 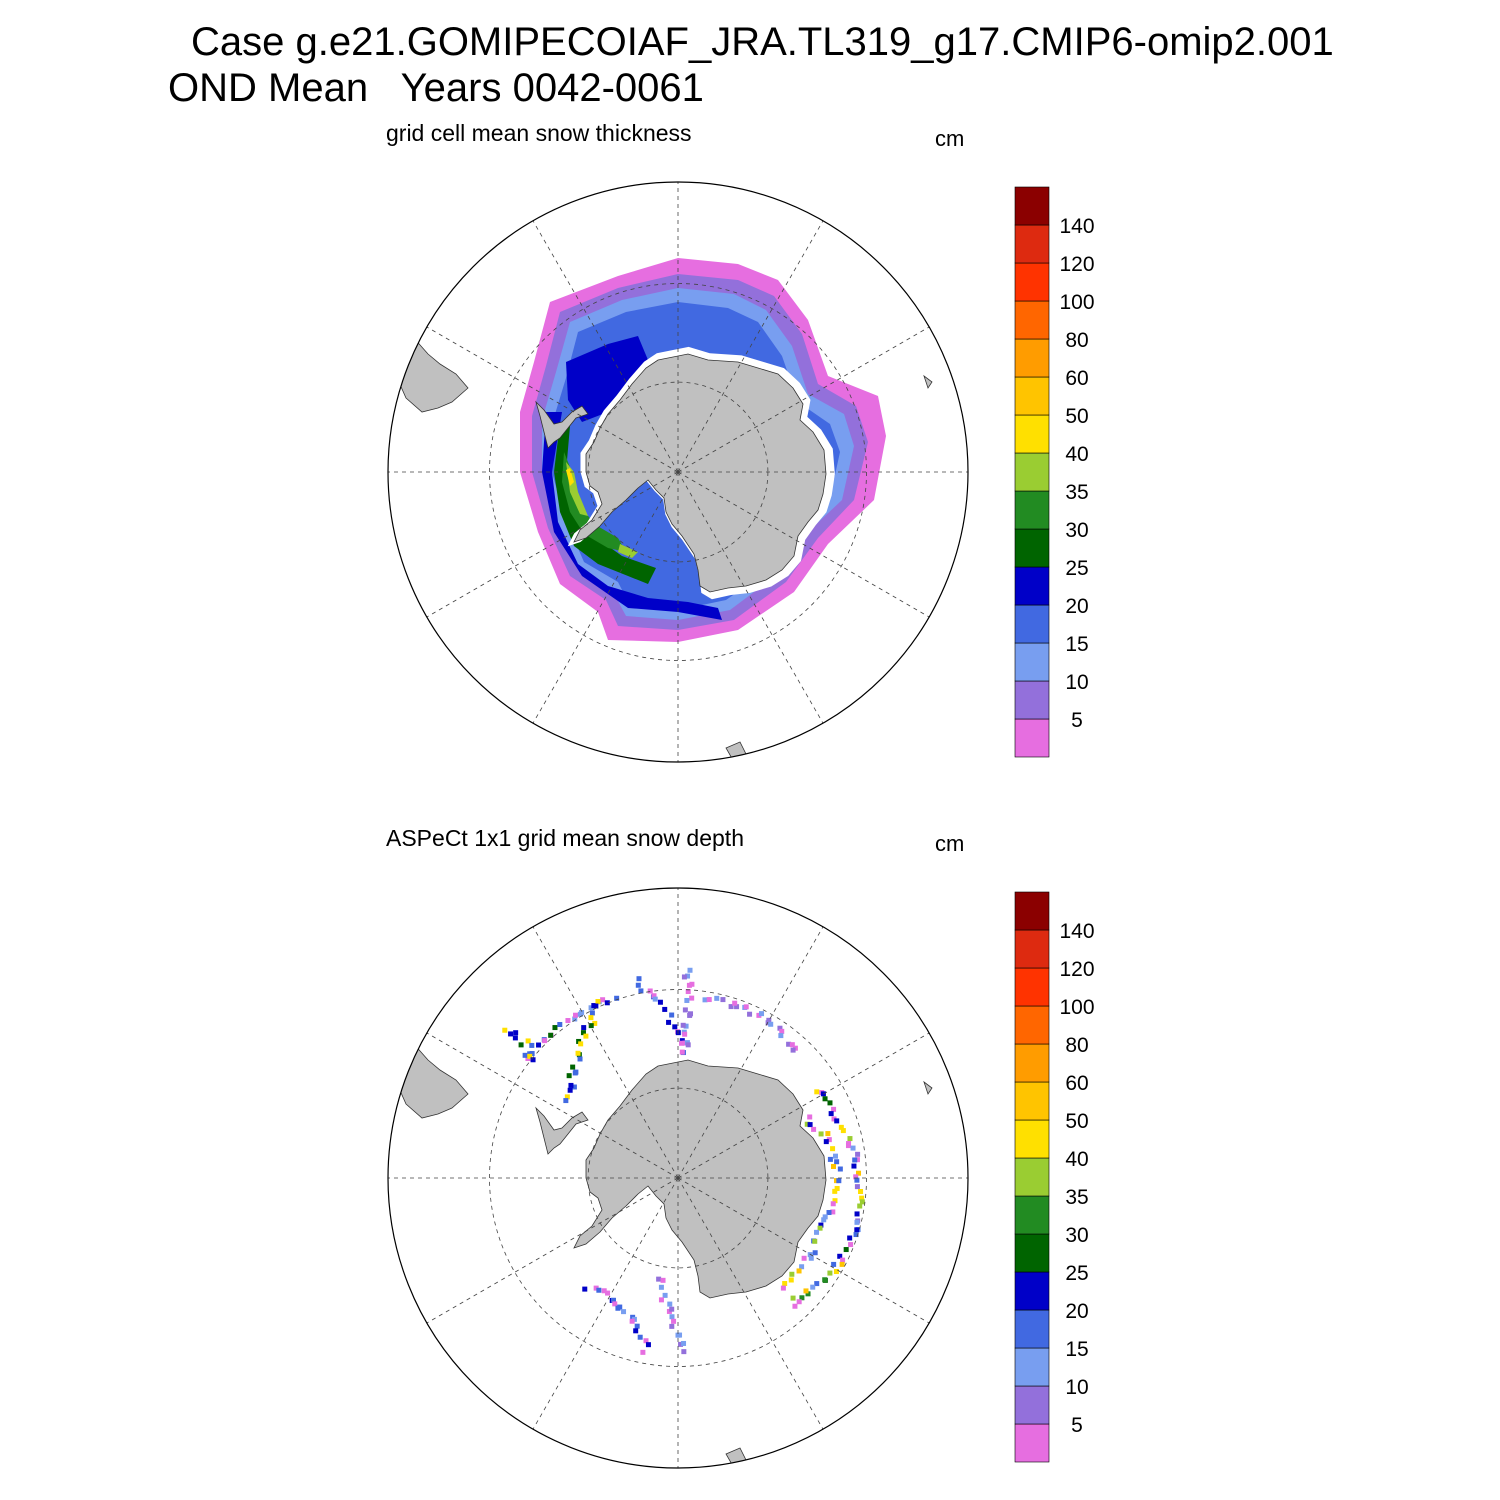 What do you see at coordinates (1076, 1007) in the screenshot?
I see `colorbar-label-100: 100` at bounding box center [1076, 1007].